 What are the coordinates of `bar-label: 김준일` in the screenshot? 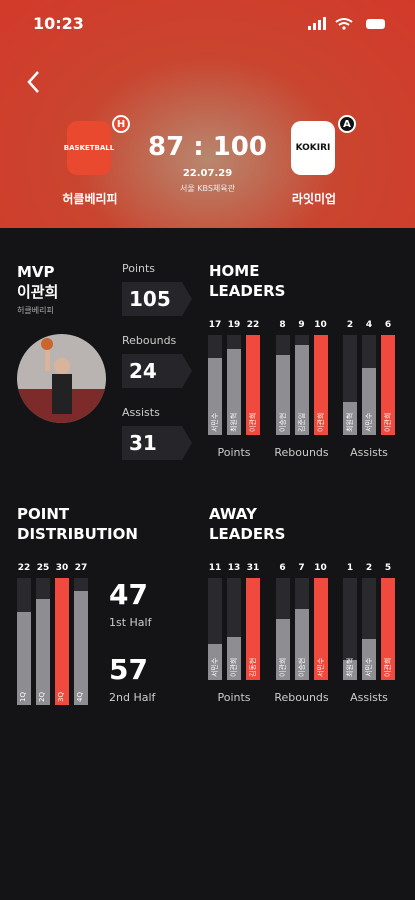 It's located at (301, 422).